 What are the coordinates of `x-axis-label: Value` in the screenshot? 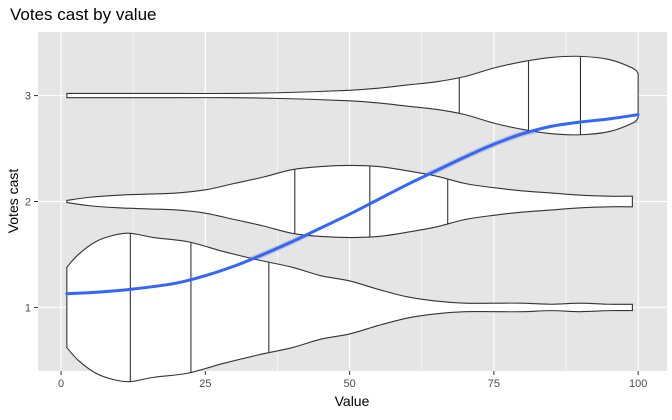 It's located at (352, 401).